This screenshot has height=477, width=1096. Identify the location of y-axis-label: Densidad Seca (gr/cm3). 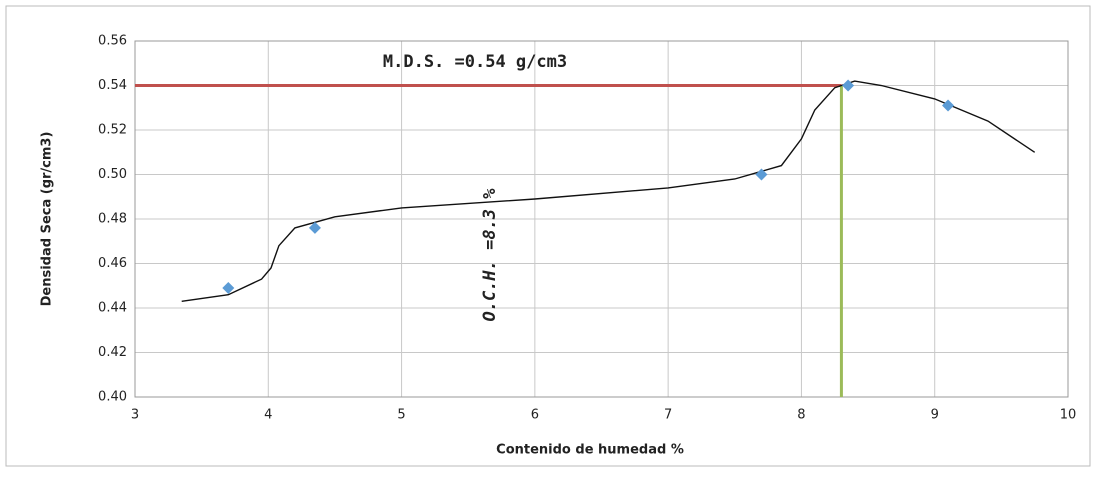
(47, 219).